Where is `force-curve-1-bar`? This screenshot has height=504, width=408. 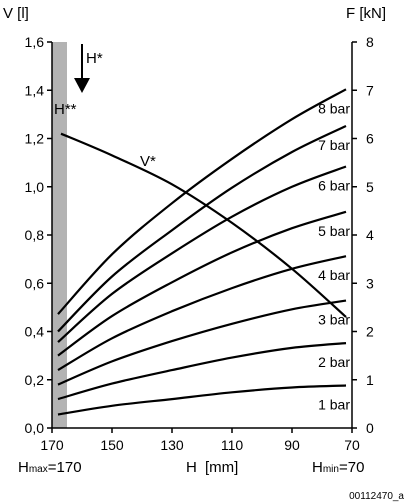 force-curve-1-bar is located at coordinates (202, 400).